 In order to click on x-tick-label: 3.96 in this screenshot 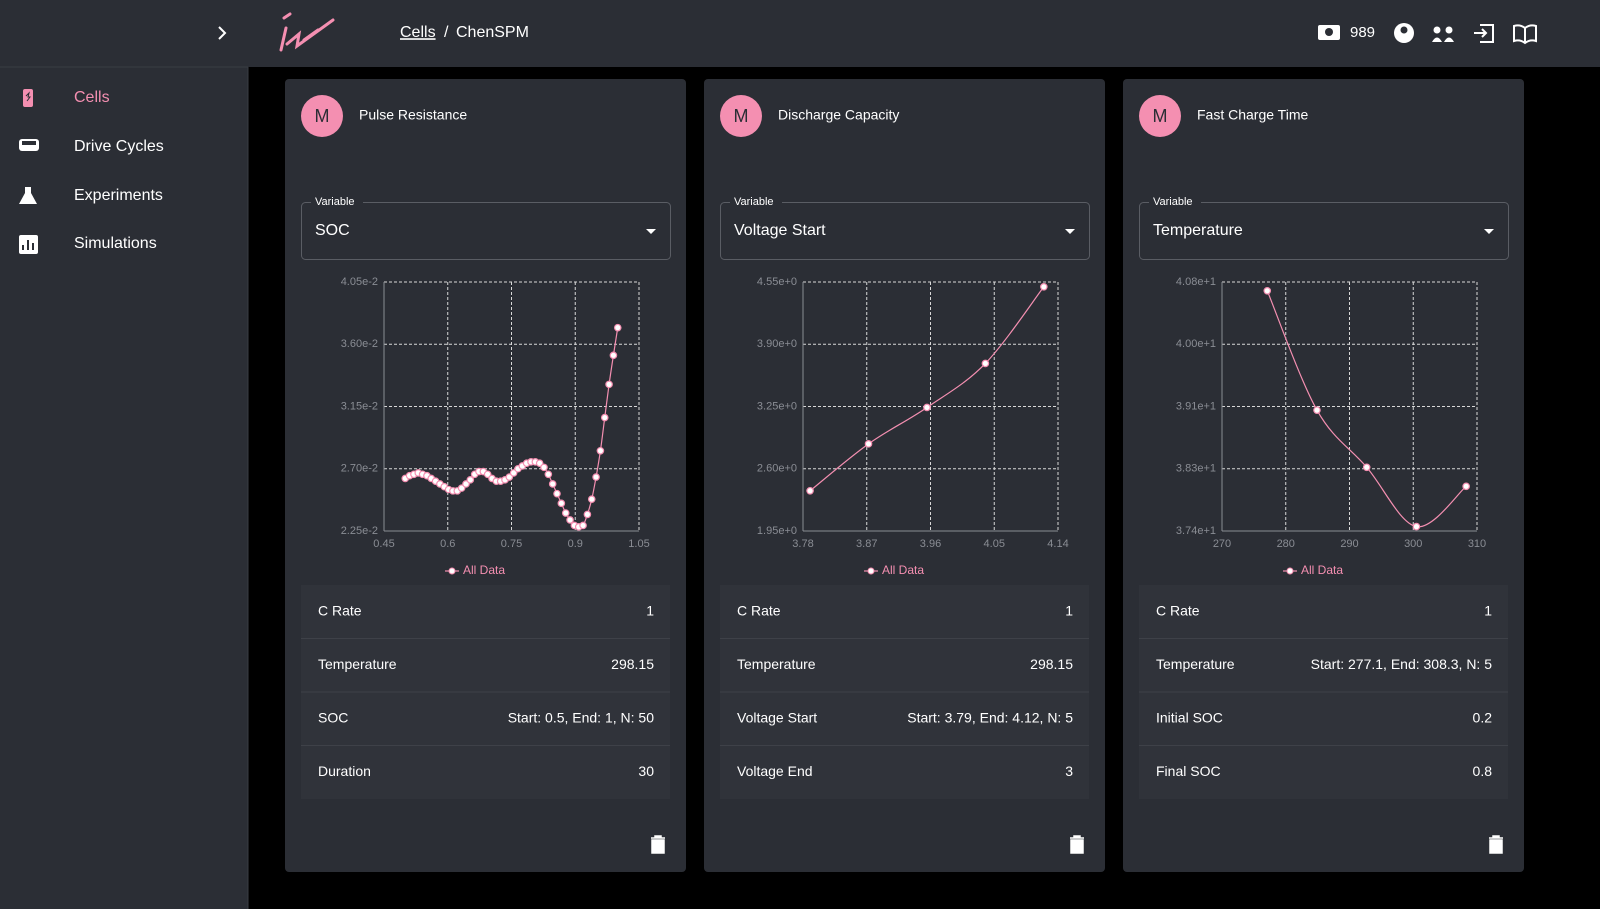, I will do `click(930, 544)`.